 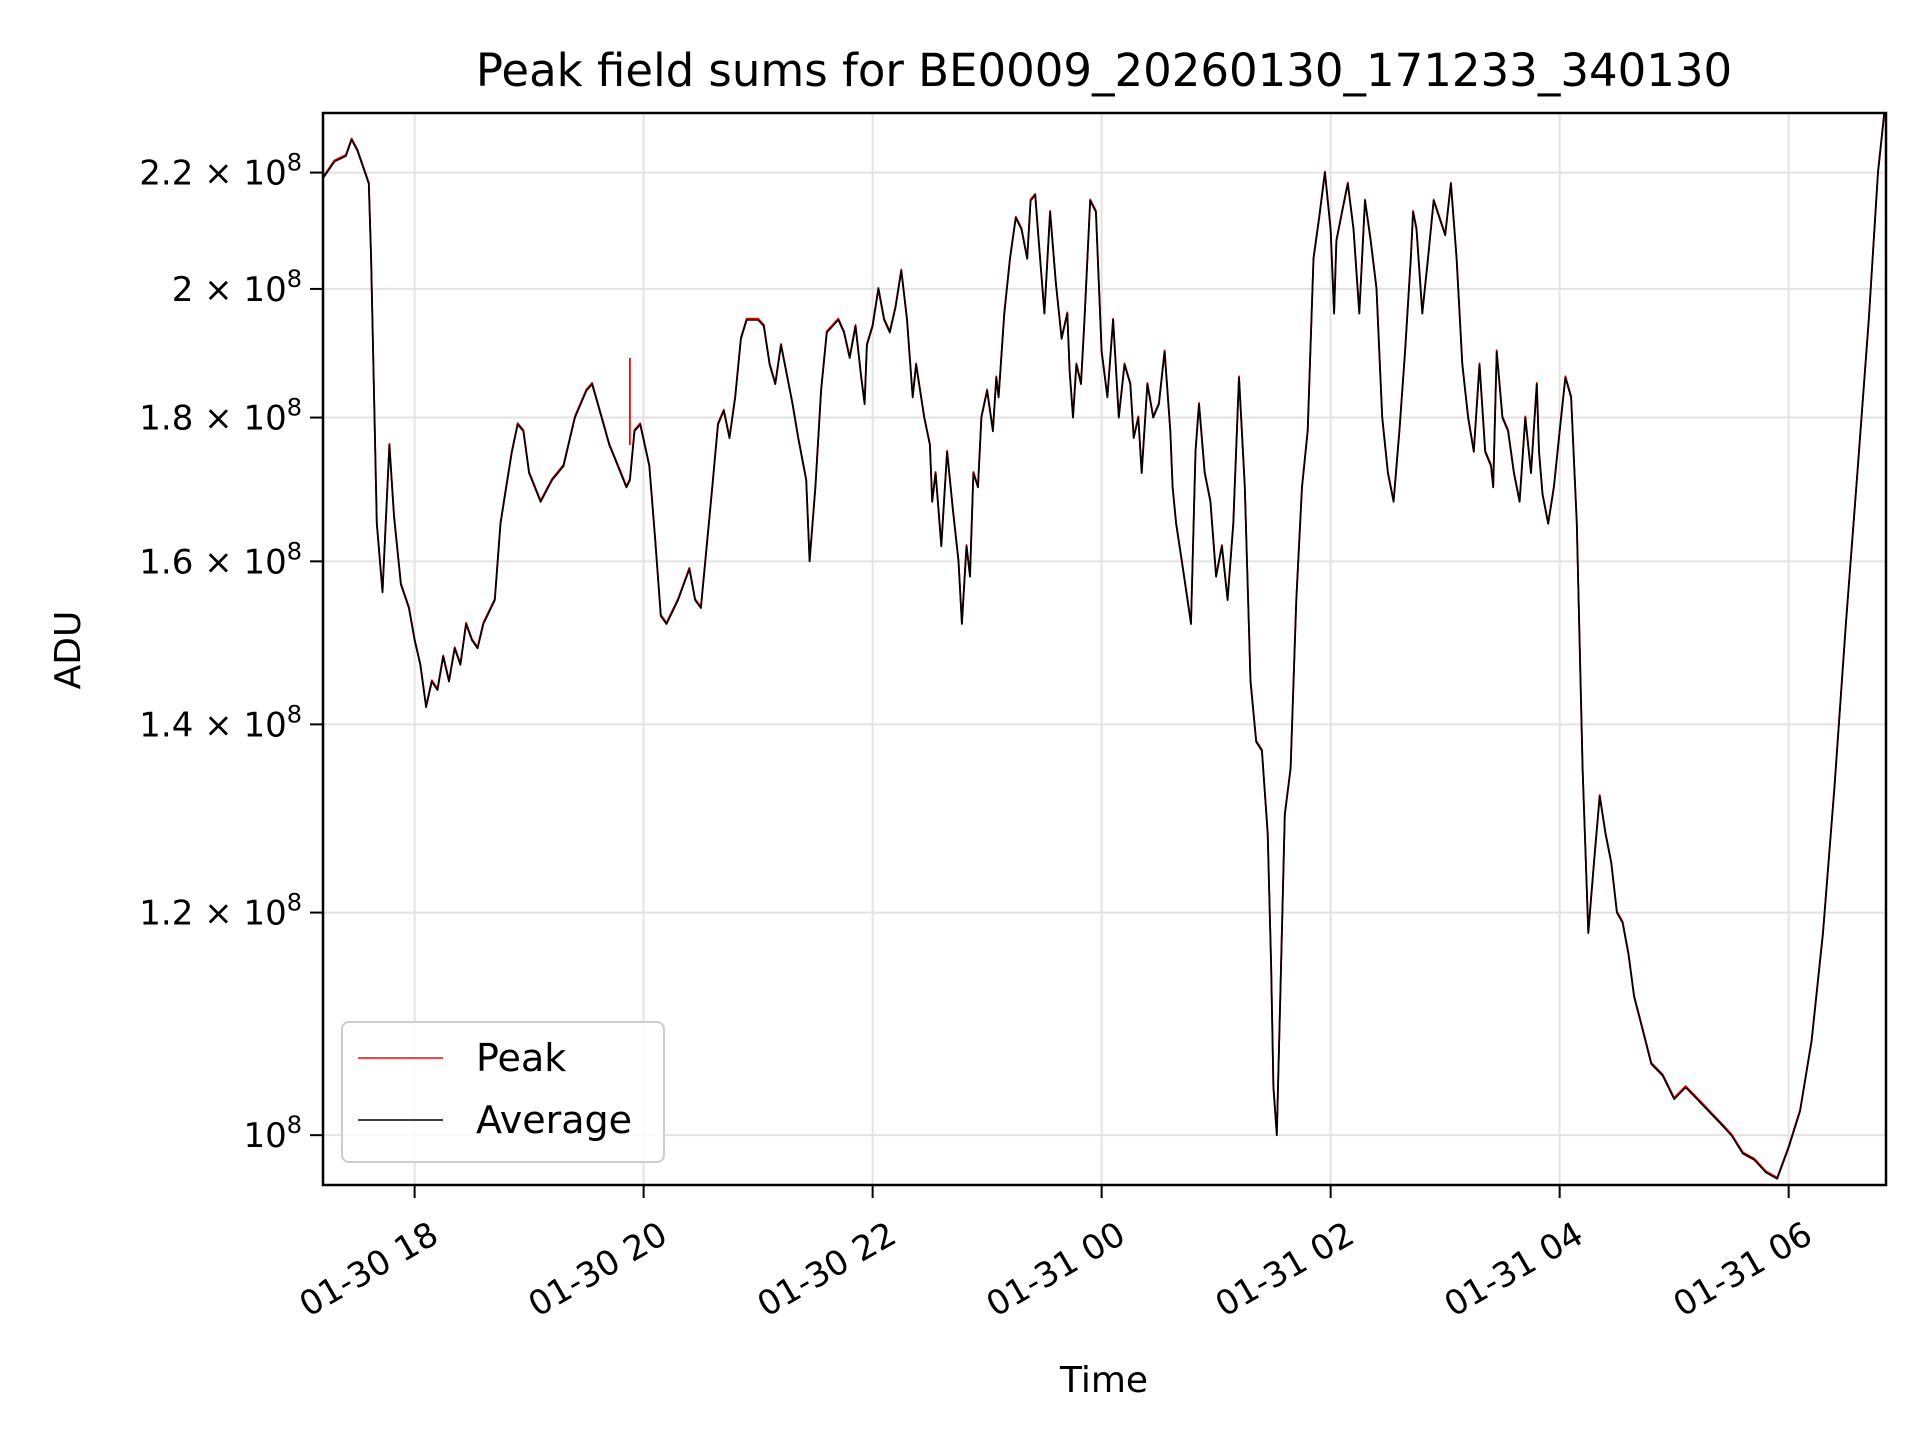 I want to click on x-axis-label: Time, so click(x=1103, y=1380).